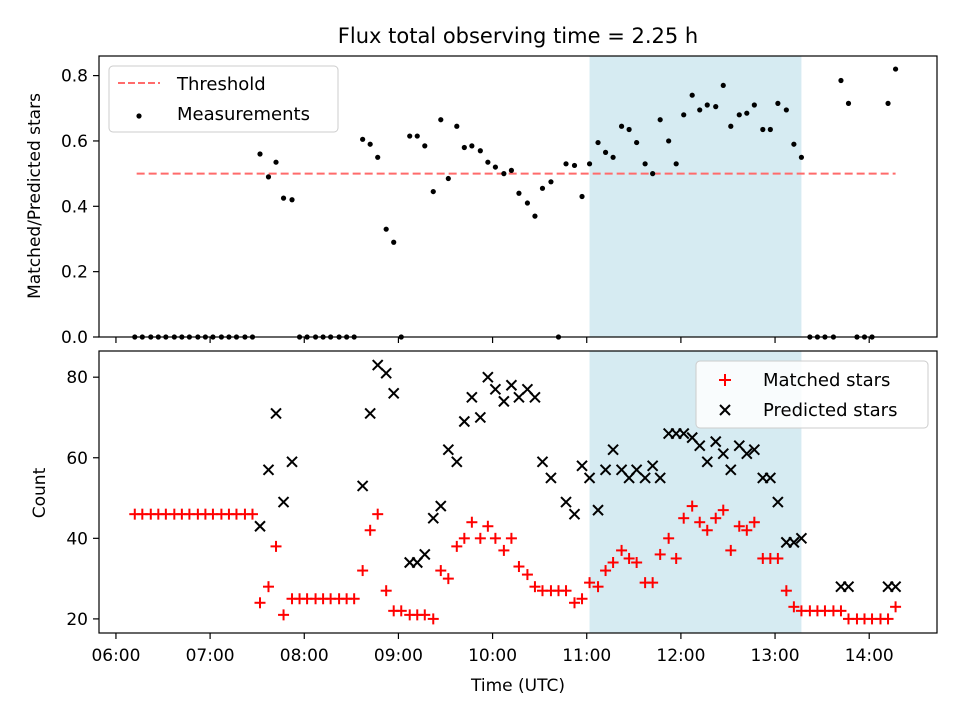 The width and height of the screenshot is (960, 720). I want to click on ratio-panel-legend-box, so click(223, 99).